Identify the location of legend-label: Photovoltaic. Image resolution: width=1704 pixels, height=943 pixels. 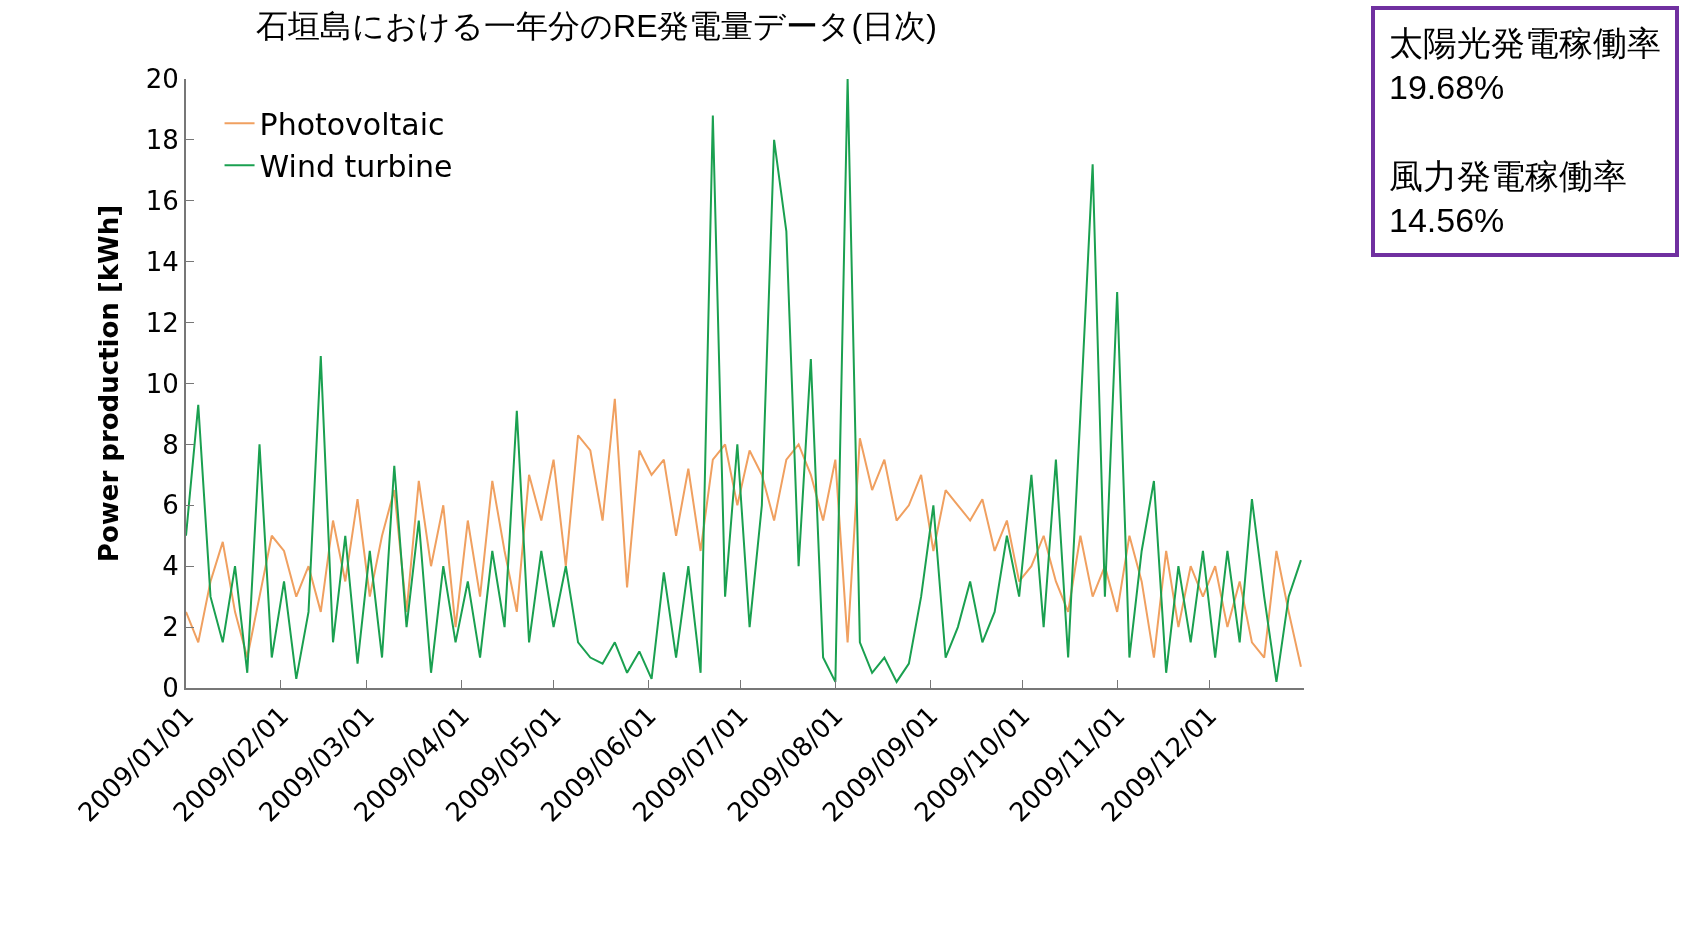
(352, 124).